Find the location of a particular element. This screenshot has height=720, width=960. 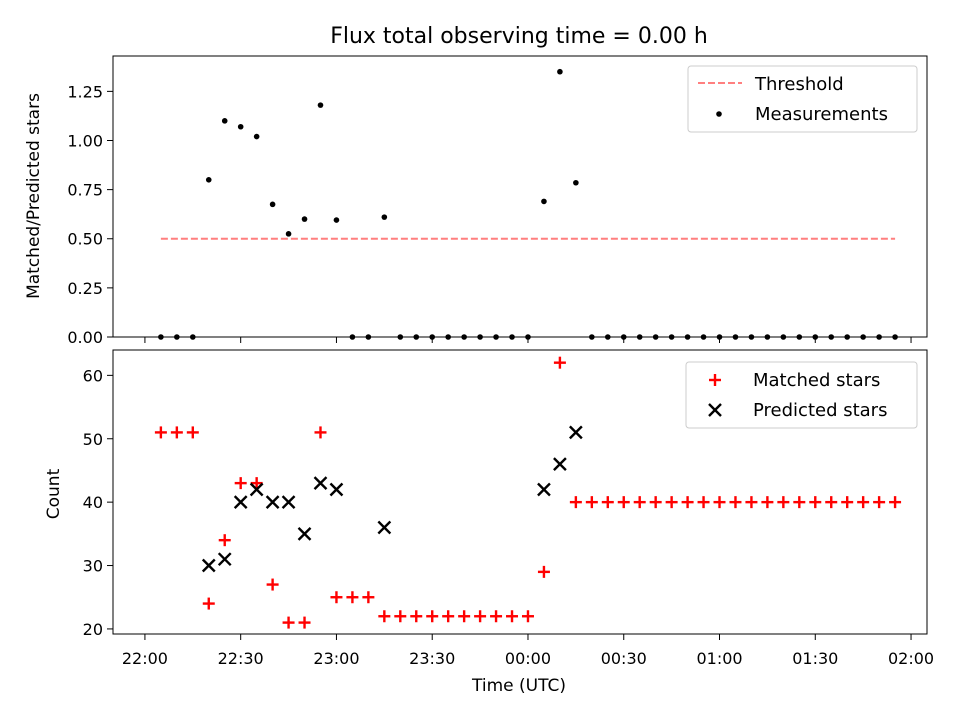

legend-threshold-label: Threshold is located at coordinates (799, 84).